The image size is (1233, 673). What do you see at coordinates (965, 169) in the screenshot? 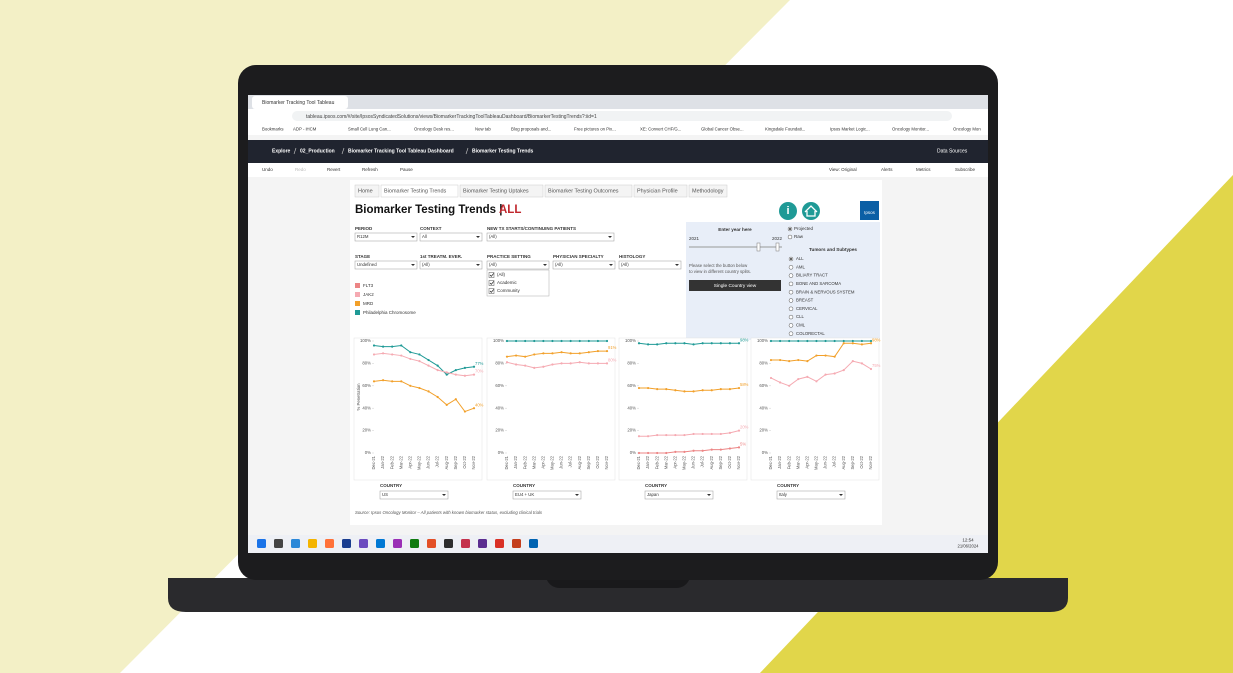
I see `toolbar-item: Subscribe` at bounding box center [965, 169].